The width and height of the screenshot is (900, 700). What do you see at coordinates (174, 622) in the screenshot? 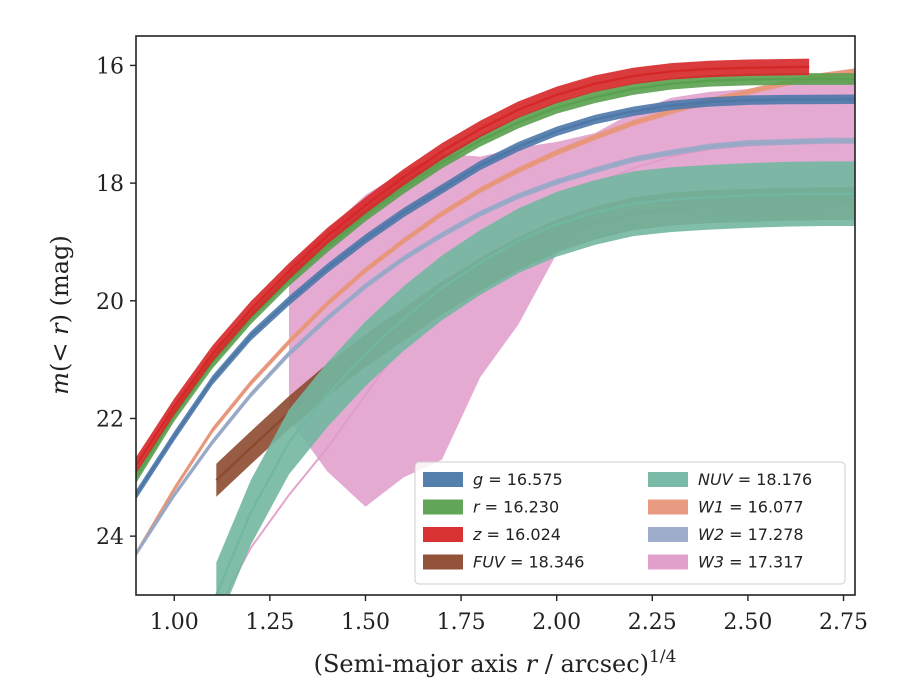
I see `x-tick-label: 1.00` at bounding box center [174, 622].